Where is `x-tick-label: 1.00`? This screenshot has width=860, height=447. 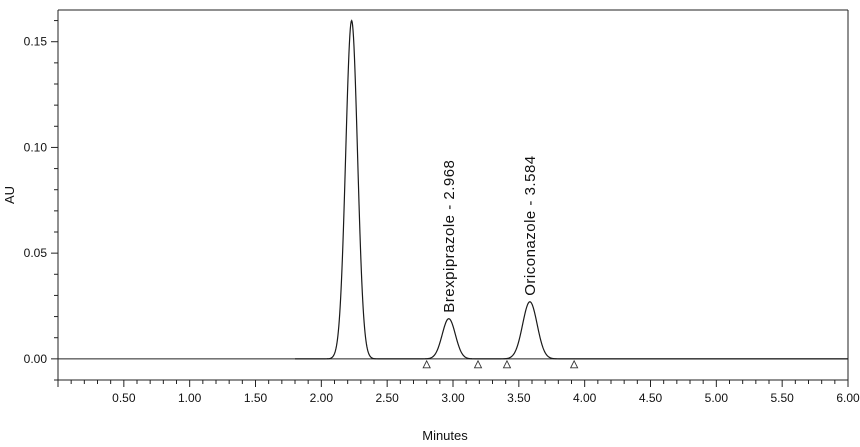
x-tick-label: 1.00 is located at coordinates (190, 398).